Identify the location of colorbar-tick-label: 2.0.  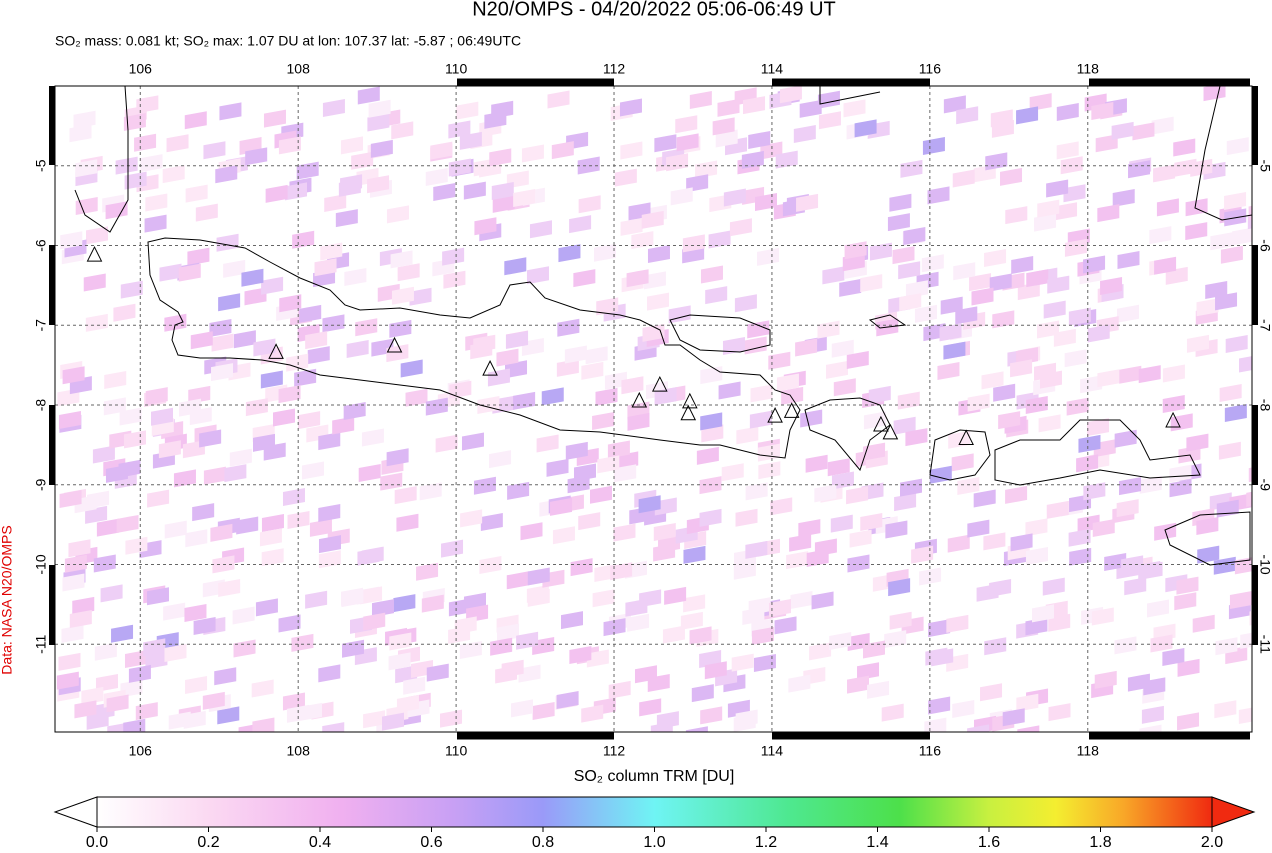
(1212, 842).